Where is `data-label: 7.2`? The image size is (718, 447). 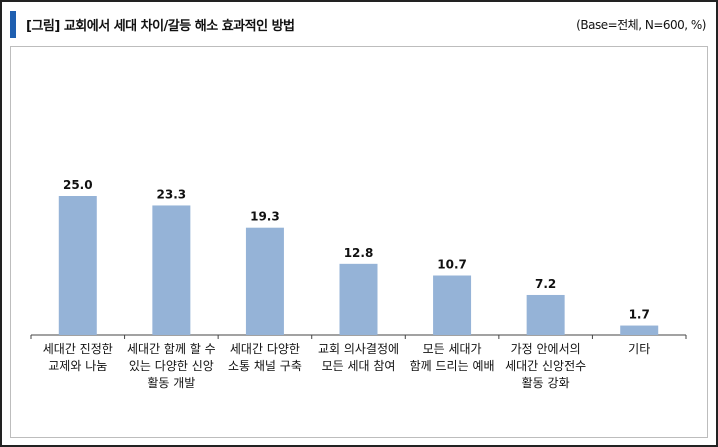
data-label: 7.2 is located at coordinates (545, 284).